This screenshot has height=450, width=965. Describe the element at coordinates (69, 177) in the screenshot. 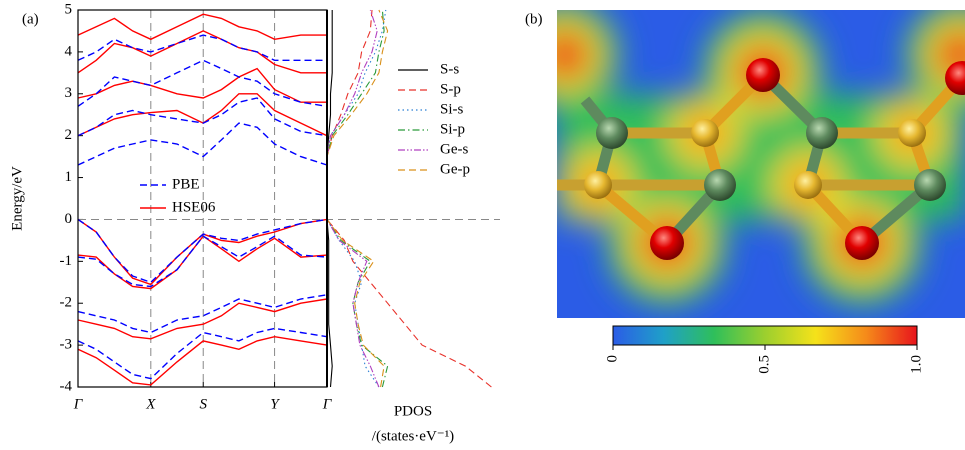

I see `y-tick-label: 1` at that location.